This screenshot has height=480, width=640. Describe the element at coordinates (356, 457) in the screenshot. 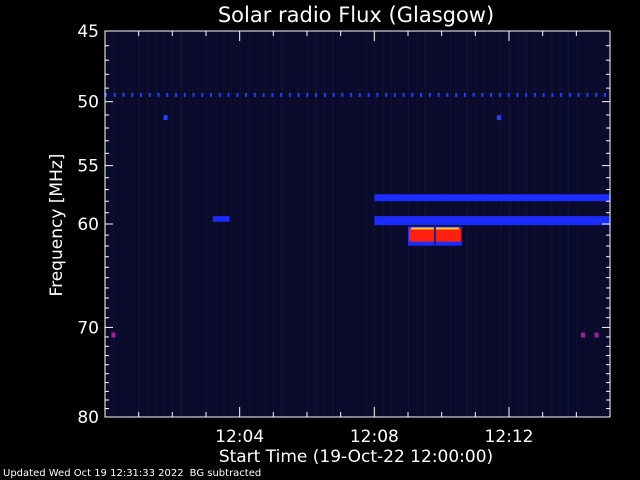

I see `x-axis-label: Start Time (19-Oct-22 12:00:00)` at that location.